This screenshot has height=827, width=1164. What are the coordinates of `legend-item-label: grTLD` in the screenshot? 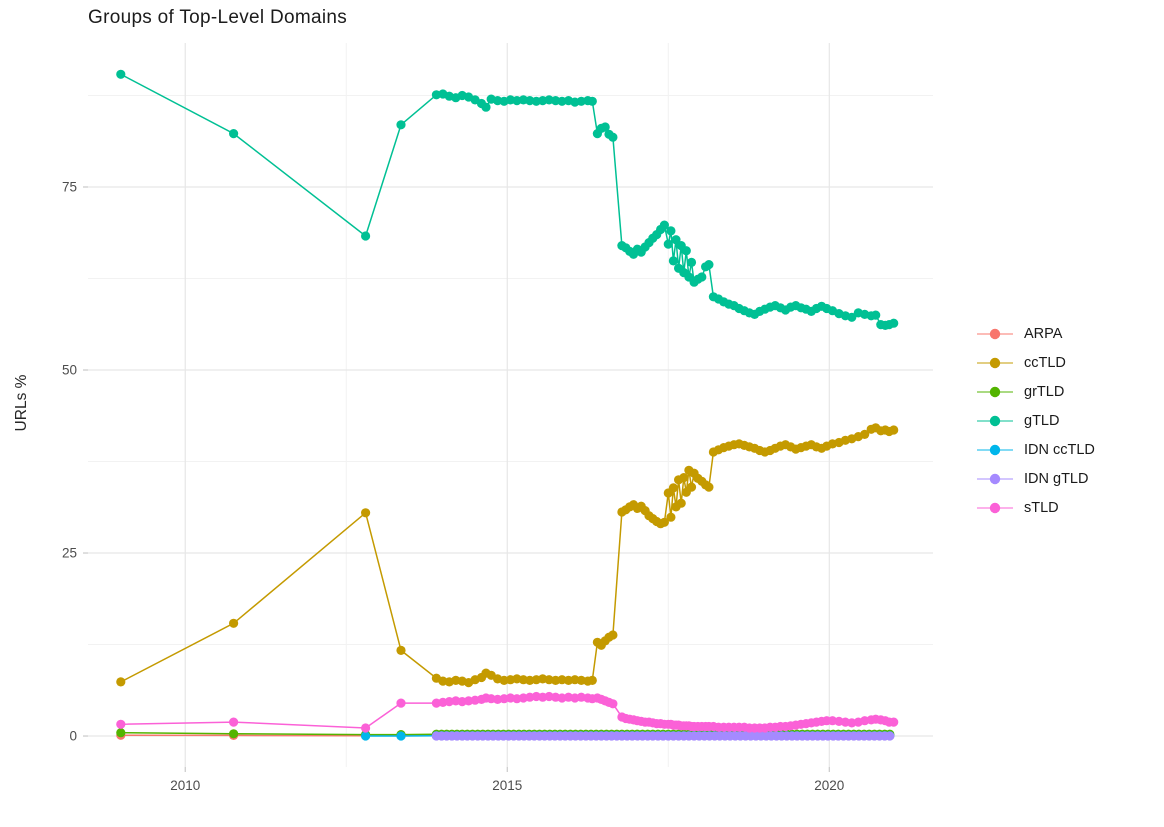 It's located at (1044, 392).